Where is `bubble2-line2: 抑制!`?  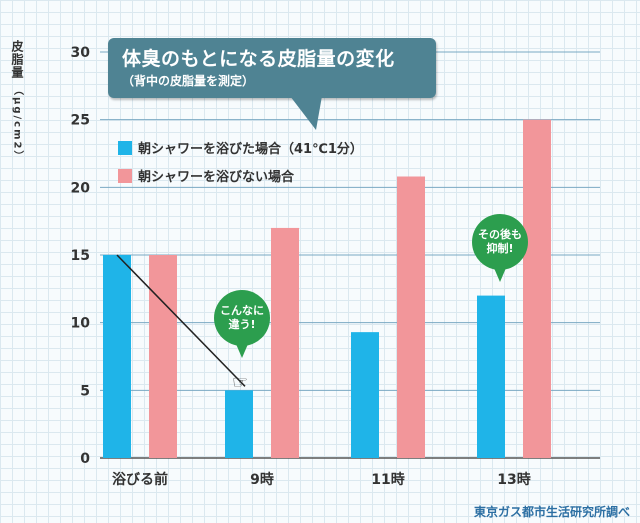 bubble2-line2: 抑制! is located at coordinates (500, 248).